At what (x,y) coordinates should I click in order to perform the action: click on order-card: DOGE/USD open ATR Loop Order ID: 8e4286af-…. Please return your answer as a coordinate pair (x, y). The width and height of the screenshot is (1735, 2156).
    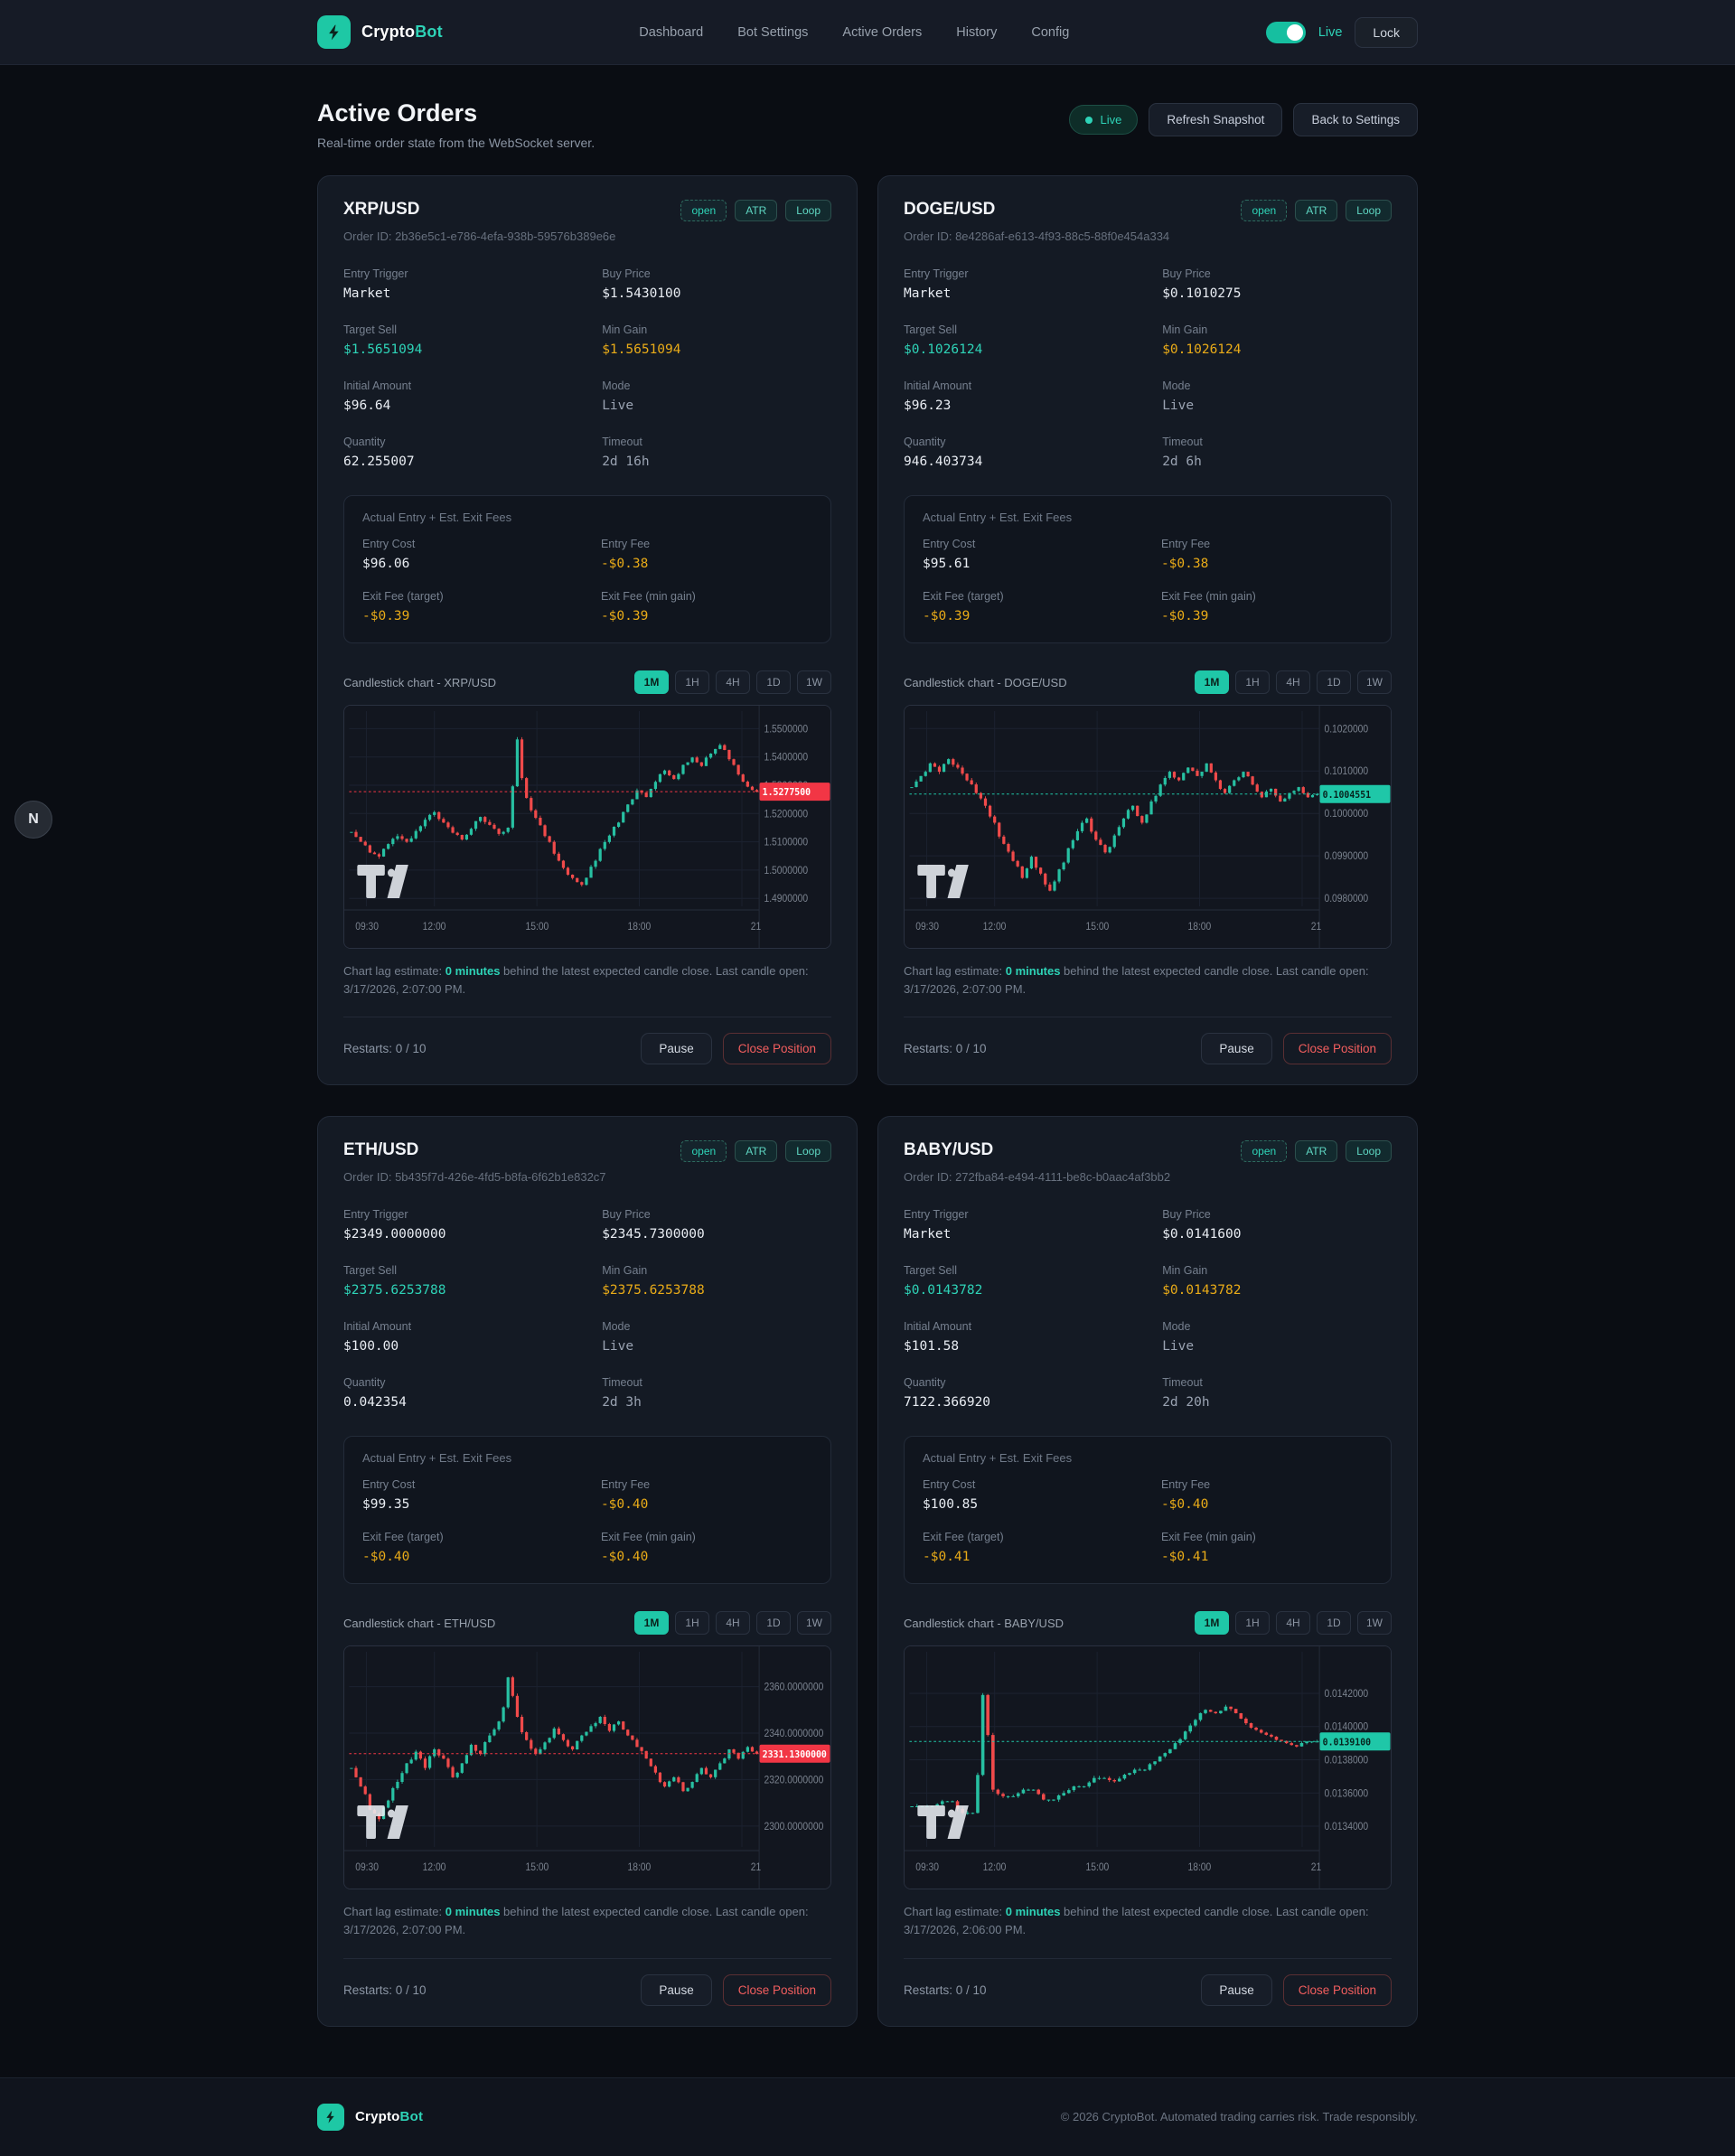
    Looking at the image, I should click on (1148, 631).